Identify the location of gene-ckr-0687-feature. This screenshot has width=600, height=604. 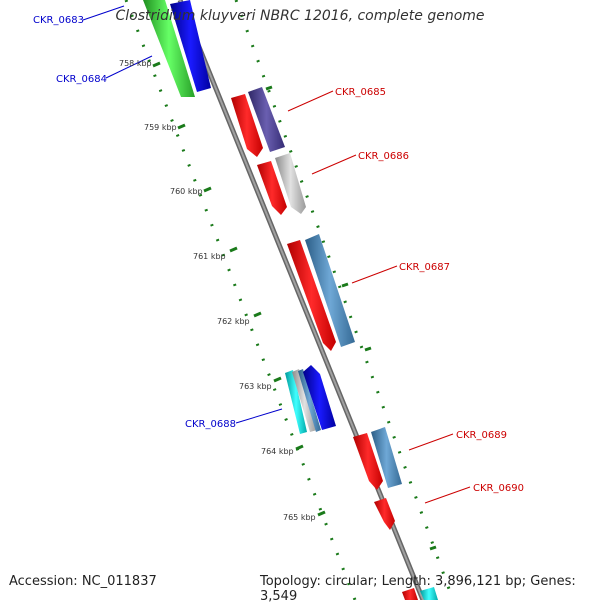
(330, 290).